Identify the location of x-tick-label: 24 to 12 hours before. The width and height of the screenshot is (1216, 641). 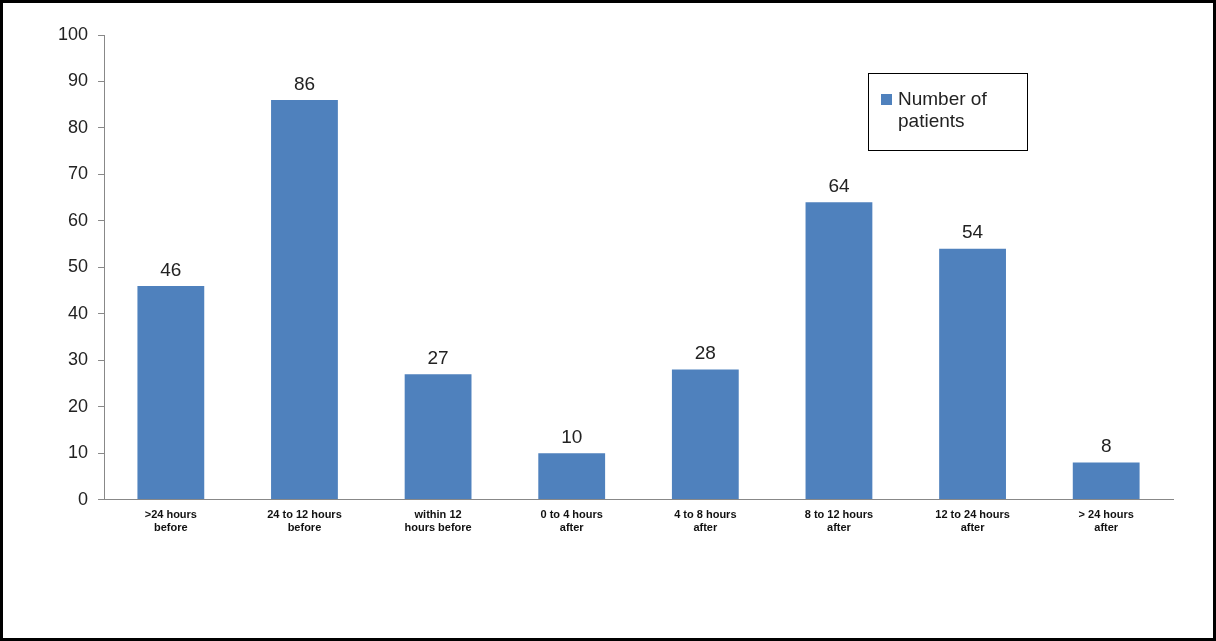
(304, 521).